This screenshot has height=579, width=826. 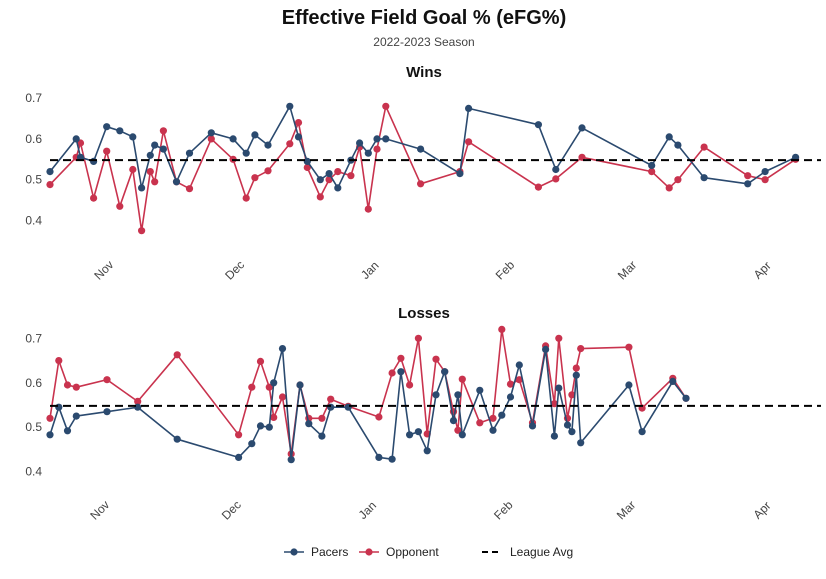 What do you see at coordinates (423, 42) in the screenshot?
I see `chart-subtitle: 2022-2023 Season` at bounding box center [423, 42].